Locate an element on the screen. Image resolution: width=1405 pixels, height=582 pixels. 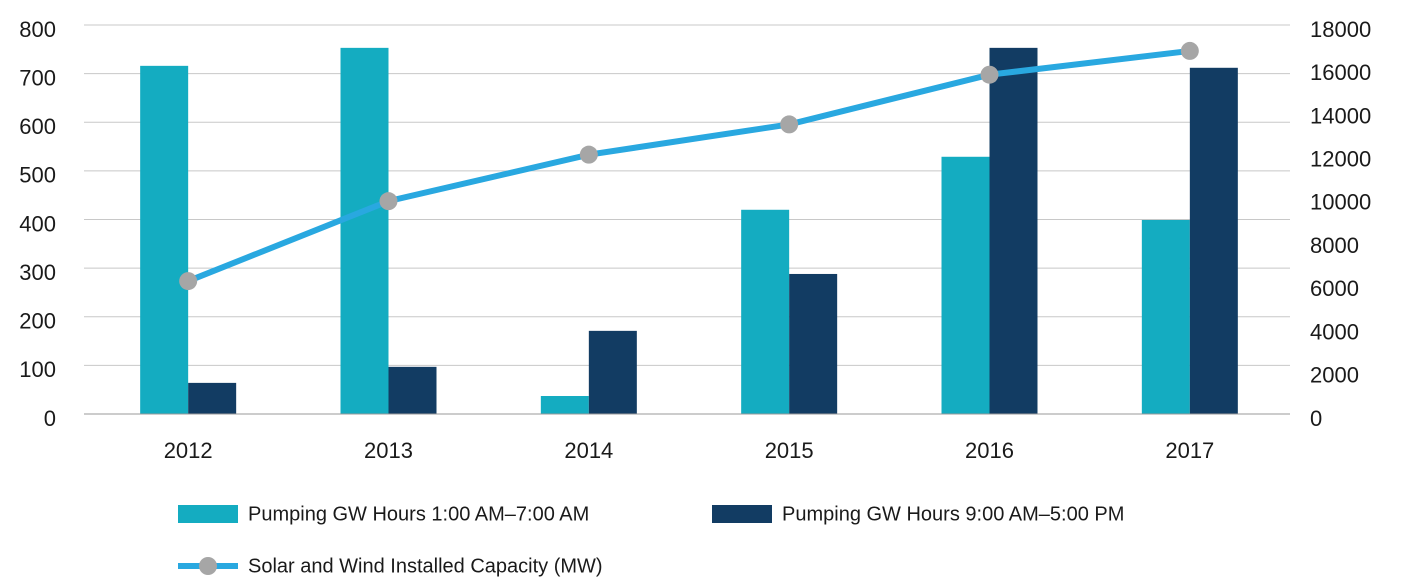
y-tick-label: 100 is located at coordinates (37, 369).